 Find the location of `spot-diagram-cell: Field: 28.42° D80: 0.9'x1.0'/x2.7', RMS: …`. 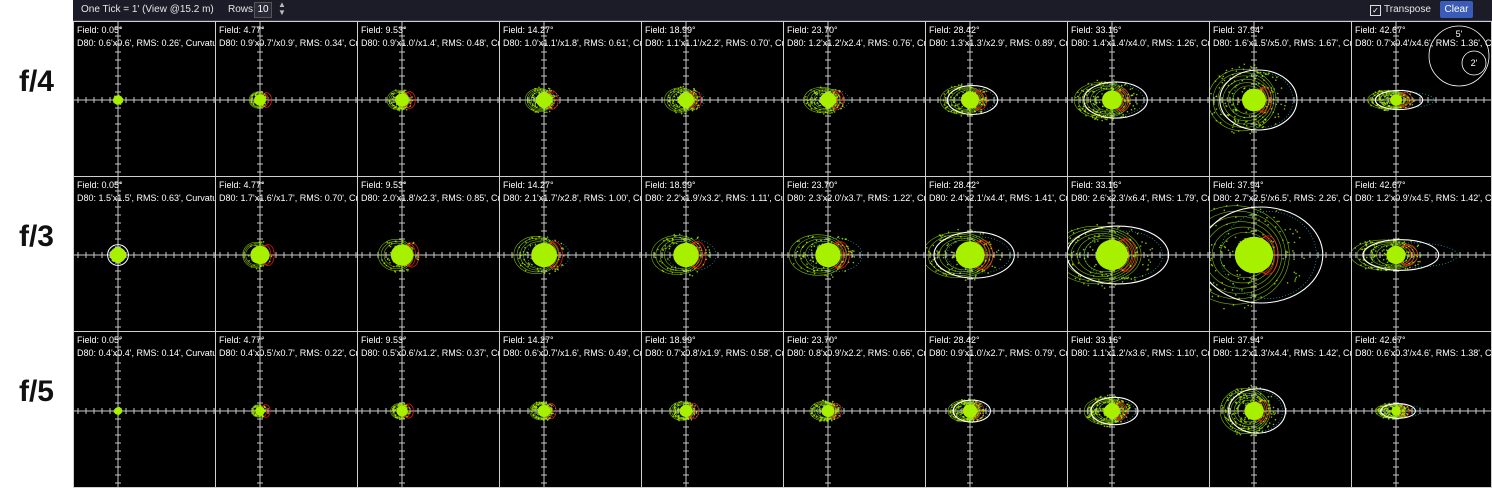

spot-diagram-cell: Field: 28.42° D80: 0.9'x1.0'/x2.7', RMS: … is located at coordinates (996, 409).